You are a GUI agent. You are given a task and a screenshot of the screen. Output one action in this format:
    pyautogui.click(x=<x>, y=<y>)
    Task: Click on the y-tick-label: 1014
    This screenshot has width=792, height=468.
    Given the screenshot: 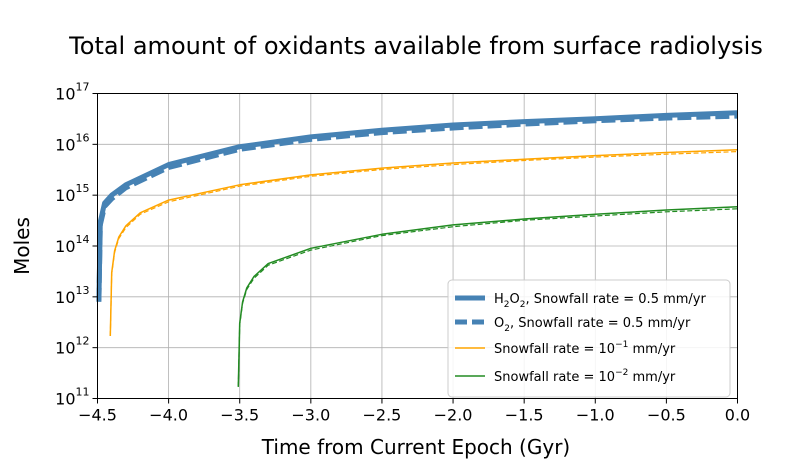 What is the action you would take?
    pyautogui.click(x=72, y=244)
    